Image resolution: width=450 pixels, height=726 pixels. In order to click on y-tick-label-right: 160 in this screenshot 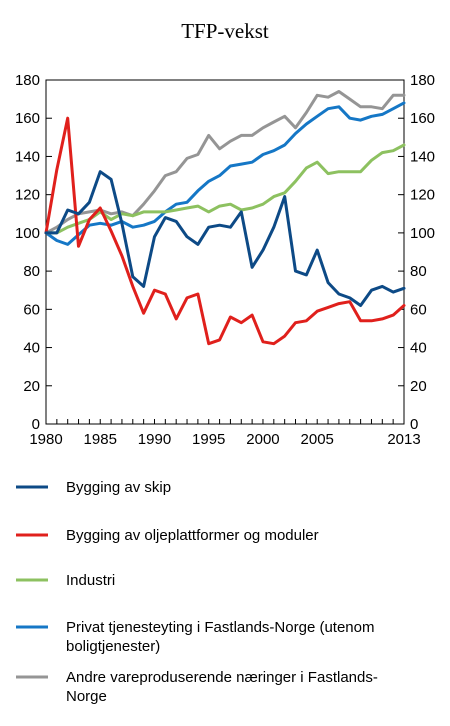, I will do `click(422, 118)`.